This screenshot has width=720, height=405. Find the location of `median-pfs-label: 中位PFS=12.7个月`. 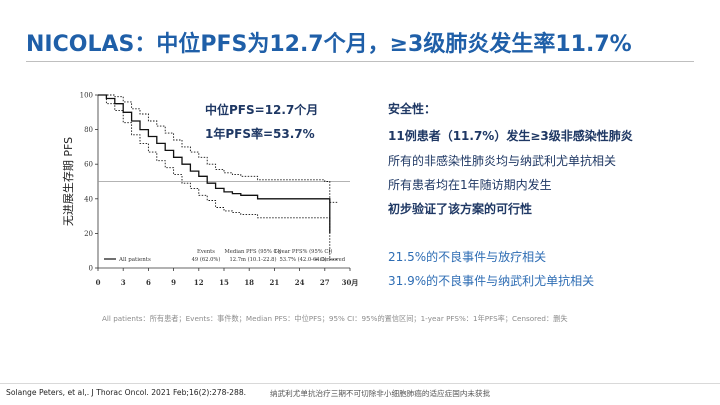

median-pfs-label: 中位PFS=12.7个月 is located at coordinates (262, 110).